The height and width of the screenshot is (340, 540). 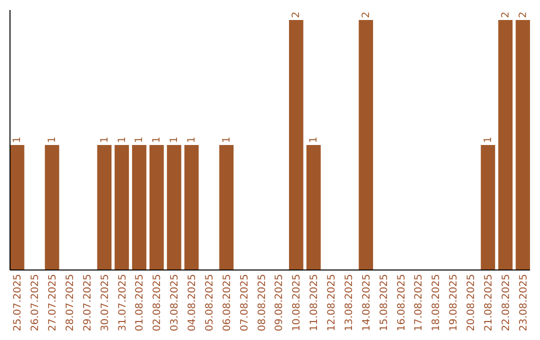 I want to click on x-tick-label: 25.07.2025, so click(x=18, y=303).